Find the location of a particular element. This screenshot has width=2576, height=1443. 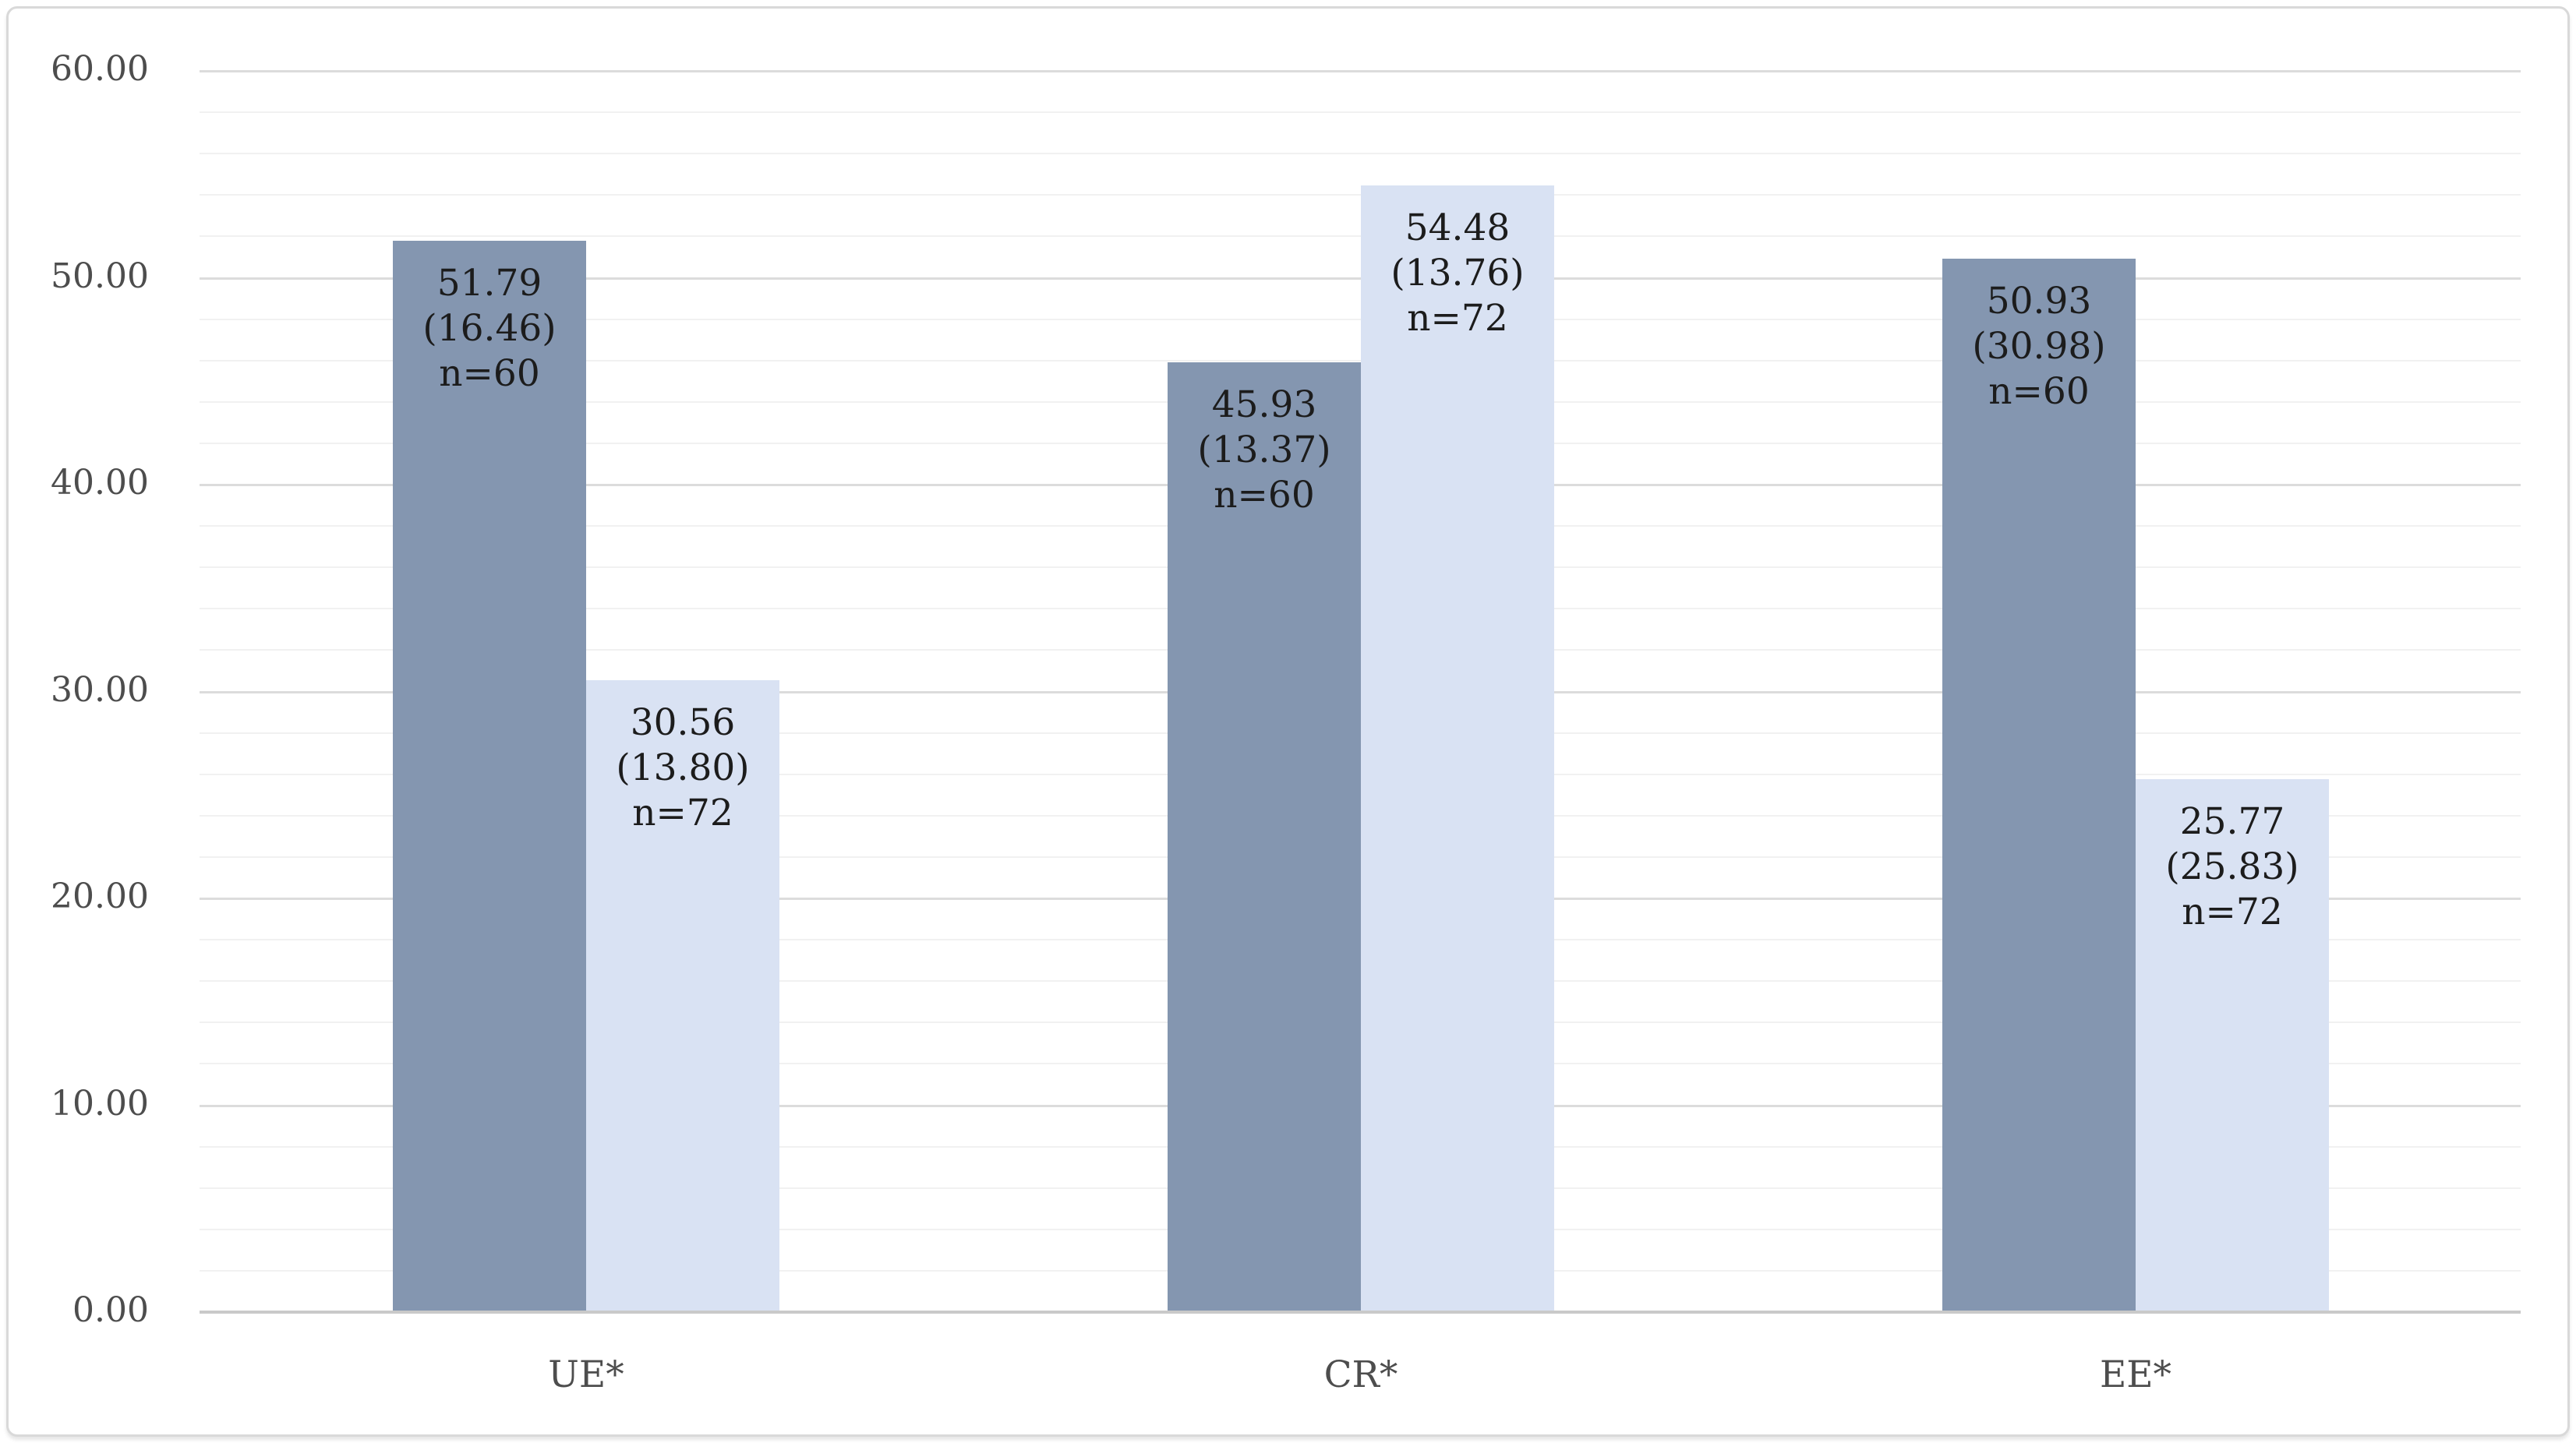

bar-data-label: 50.93 (30.98) n=60 is located at coordinates (2039, 347).